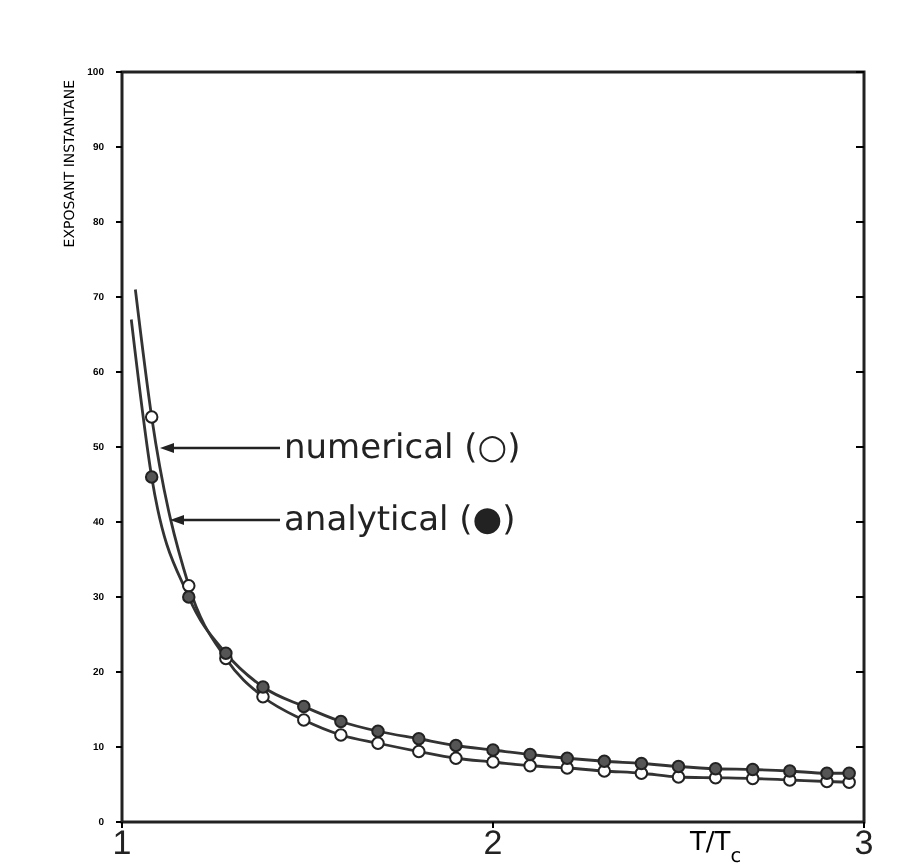  What do you see at coordinates (122, 843) in the screenshot?
I see `x-tick-label: 1` at bounding box center [122, 843].